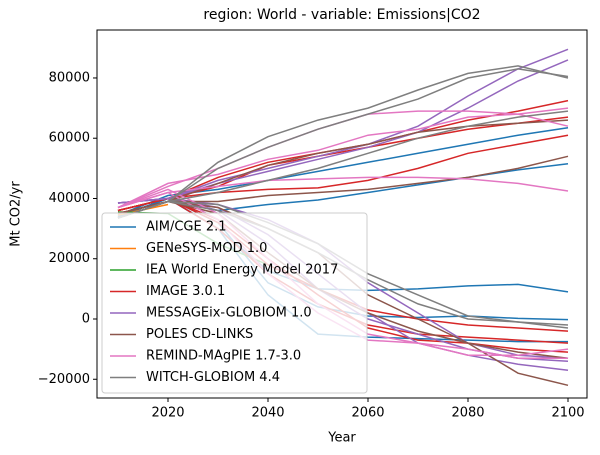 The width and height of the screenshot is (600, 455). I want to click on legend-label: IMAGE 3.0.1, so click(185, 291).